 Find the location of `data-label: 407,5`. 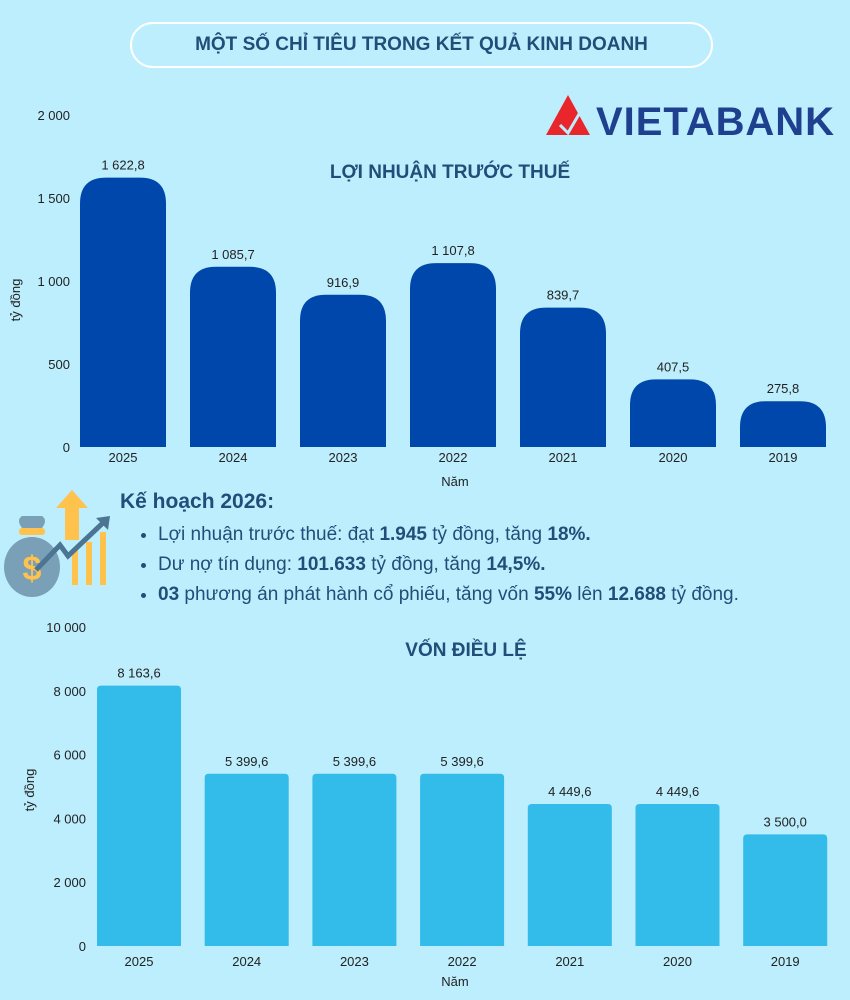

data-label: 407,5 is located at coordinates (673, 366).